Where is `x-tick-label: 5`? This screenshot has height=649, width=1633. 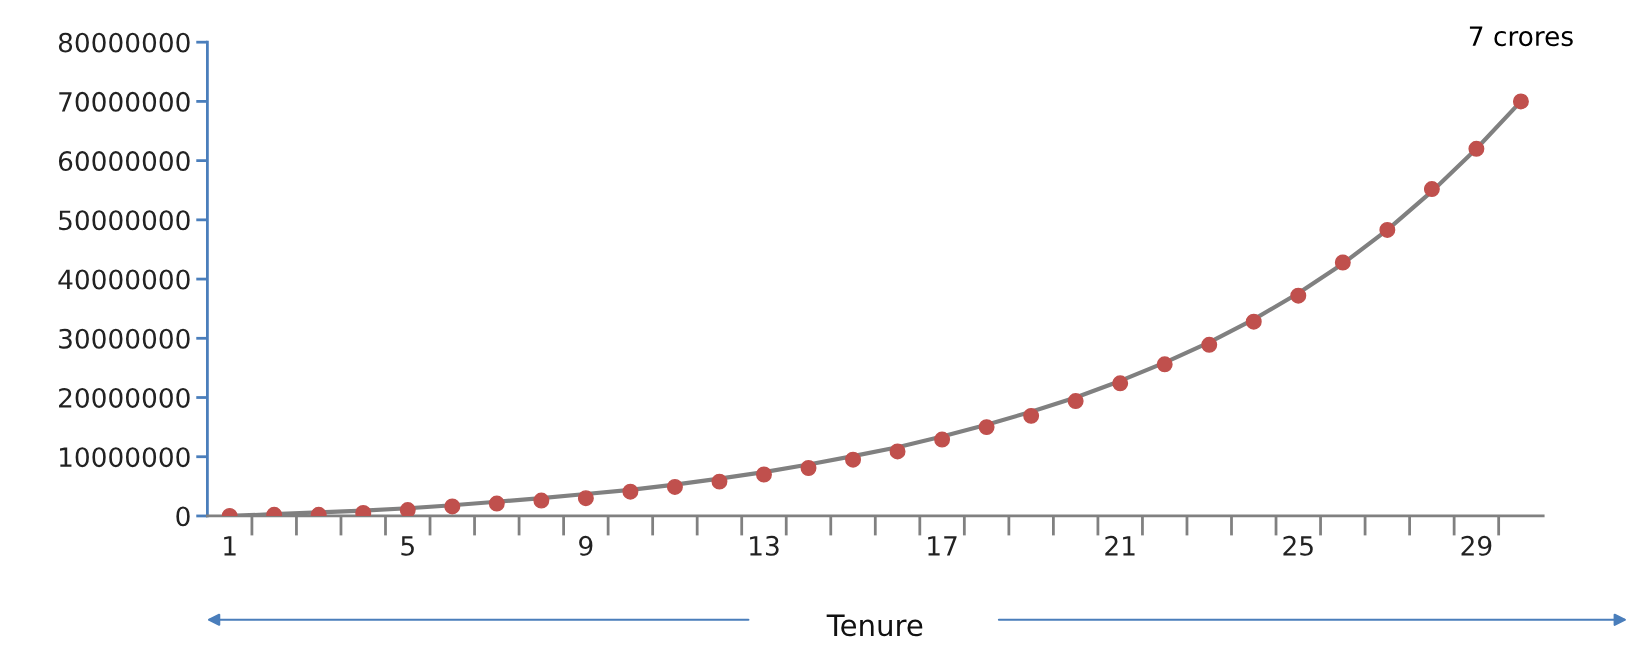 x-tick-label: 5 is located at coordinates (407, 546).